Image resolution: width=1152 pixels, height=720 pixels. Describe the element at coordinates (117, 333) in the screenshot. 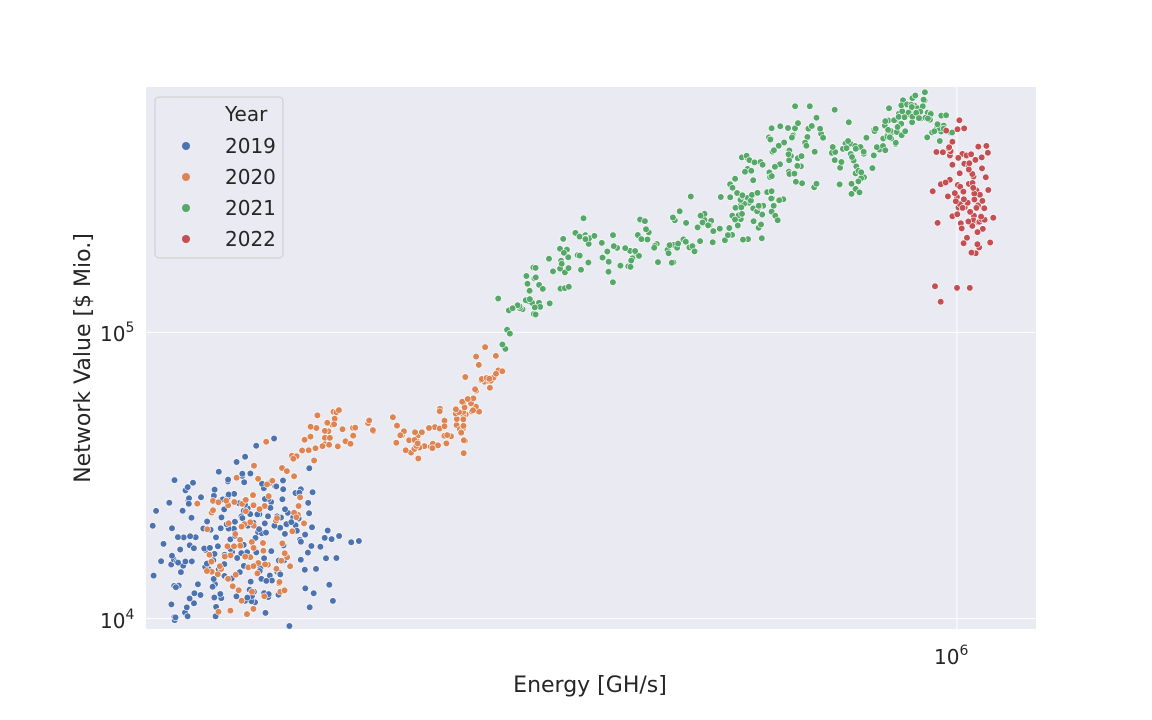

I see `y-tick-label: 105` at that location.